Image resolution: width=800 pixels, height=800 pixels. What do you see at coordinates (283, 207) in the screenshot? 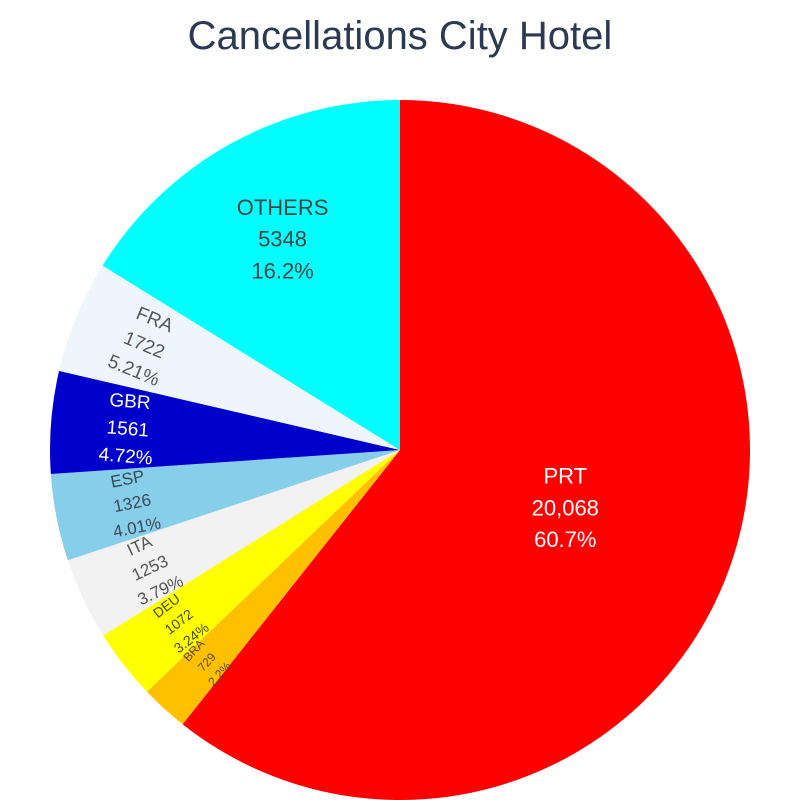
I see `slice-category-label-others: OTHERS` at bounding box center [283, 207].